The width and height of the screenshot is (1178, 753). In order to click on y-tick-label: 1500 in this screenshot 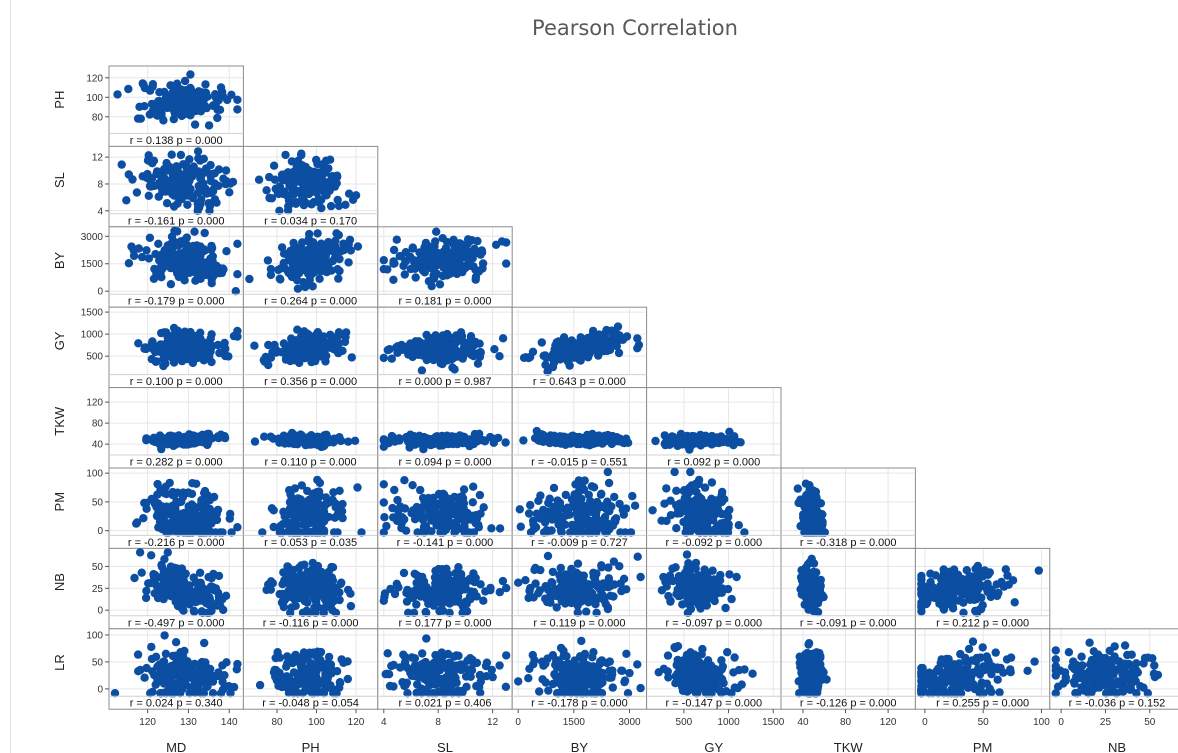, I will do `click(92, 264)`.